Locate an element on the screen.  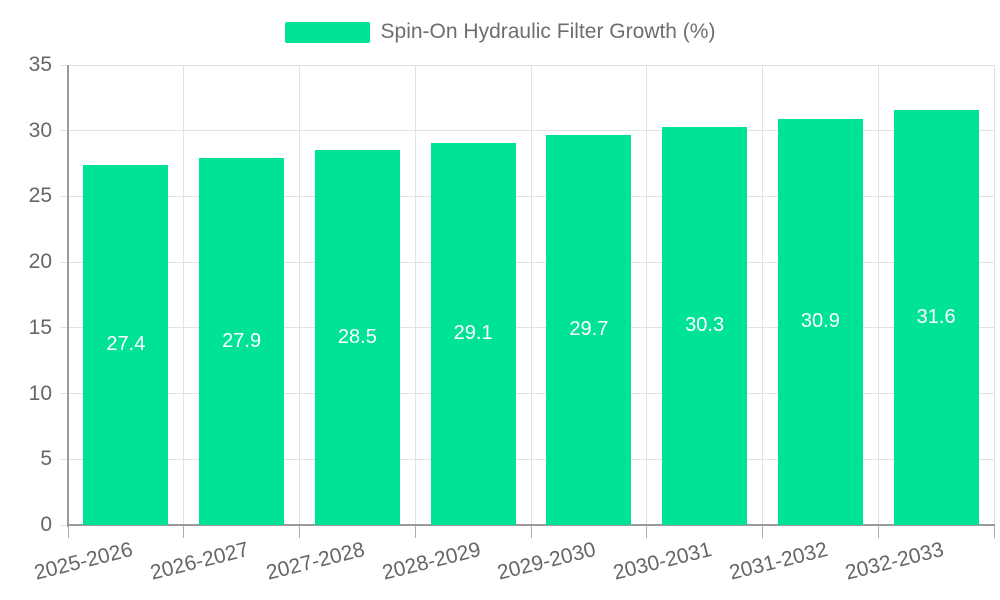
x-axis-line is located at coordinates (531, 525).